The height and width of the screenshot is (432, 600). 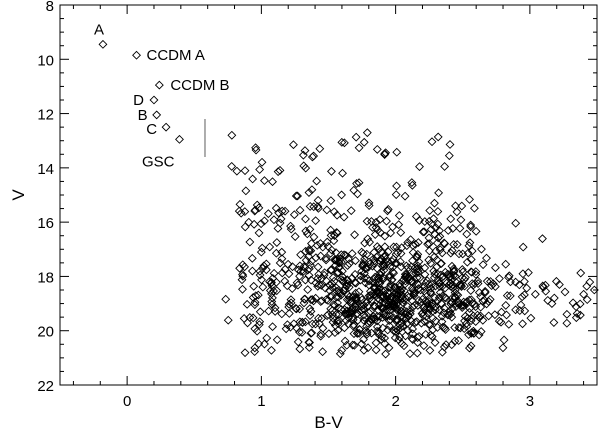 What do you see at coordinates (18, 195) in the screenshot?
I see `y-axis-title: V` at bounding box center [18, 195].